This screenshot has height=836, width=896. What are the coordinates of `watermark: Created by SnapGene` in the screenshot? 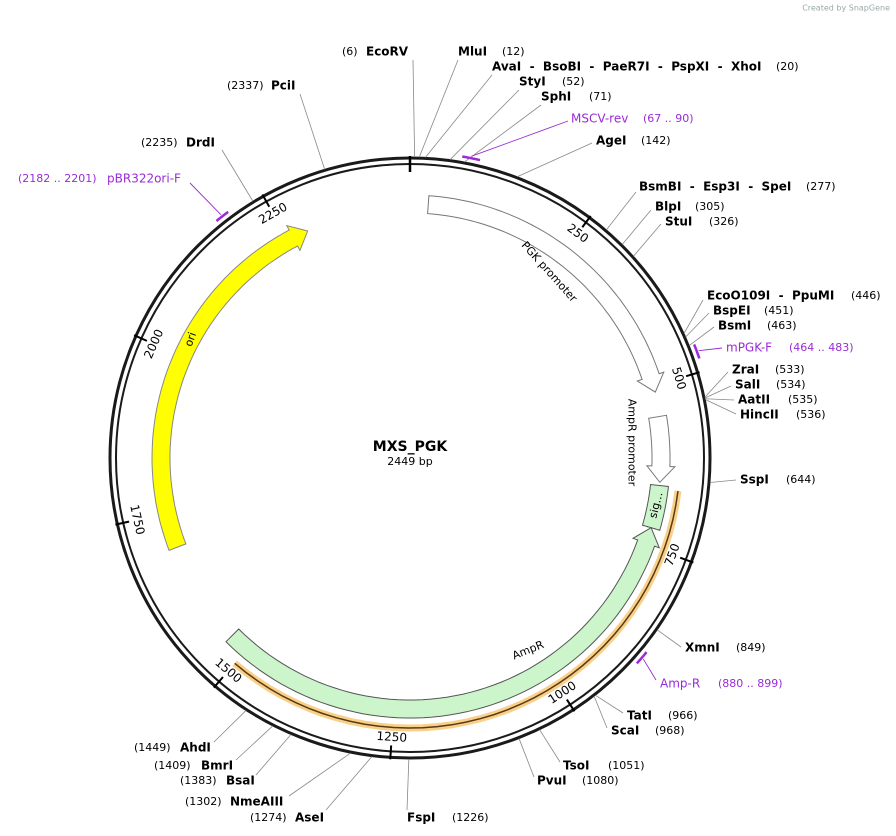 It's located at (846, 8).